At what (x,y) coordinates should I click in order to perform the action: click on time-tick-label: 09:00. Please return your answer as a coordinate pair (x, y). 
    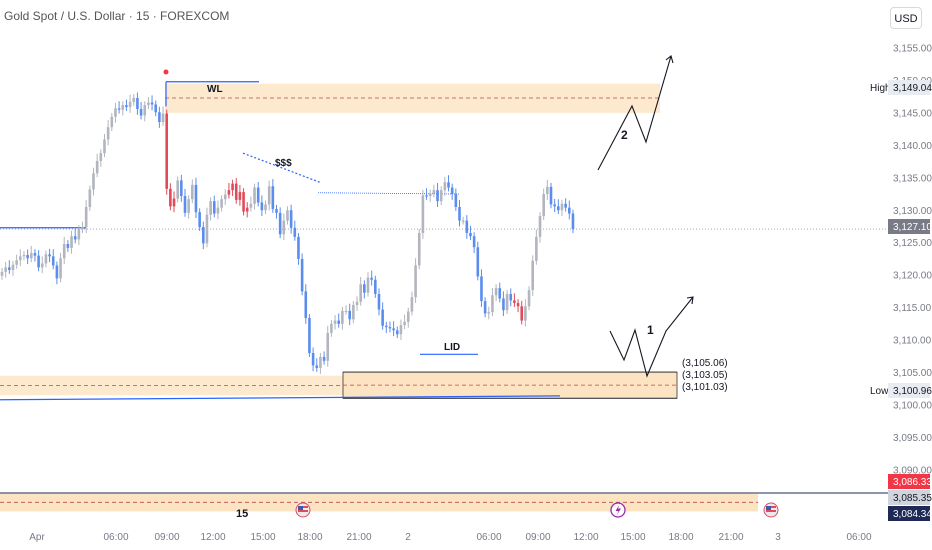
    Looking at the image, I should click on (537, 537).